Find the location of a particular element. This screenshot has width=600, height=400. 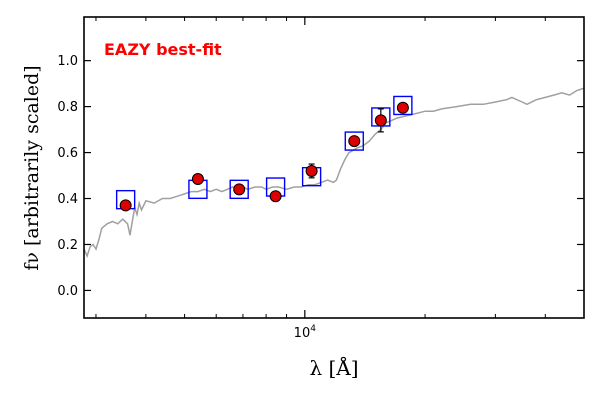

y-tick-label: 1.0 is located at coordinates (67, 61).